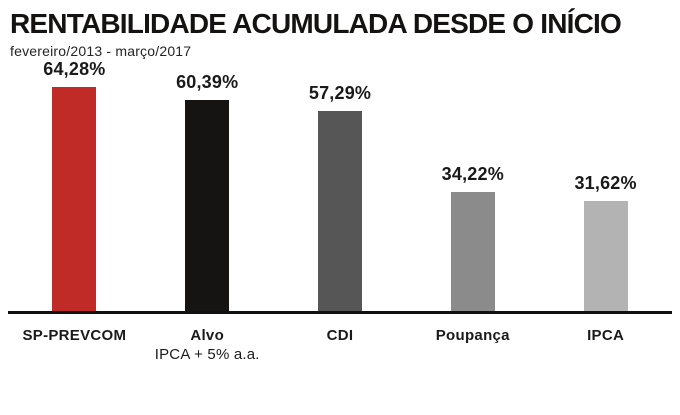 This screenshot has height=415, width=680. What do you see at coordinates (472, 174) in the screenshot?
I see `bar-value-label: 34,22%` at bounding box center [472, 174].